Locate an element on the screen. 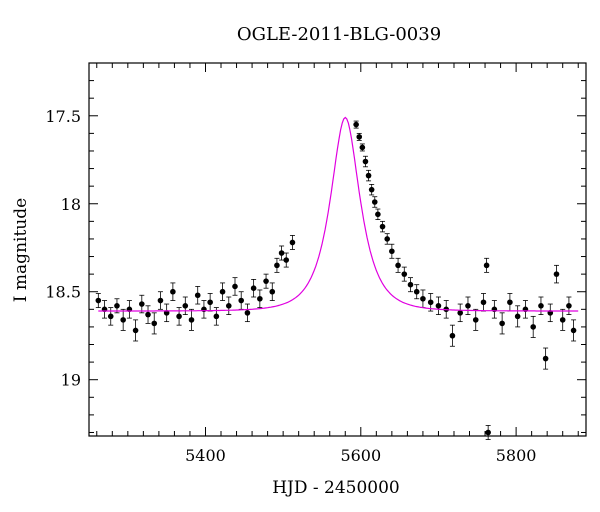  y-tick-label: 18.5 is located at coordinates (63, 292).